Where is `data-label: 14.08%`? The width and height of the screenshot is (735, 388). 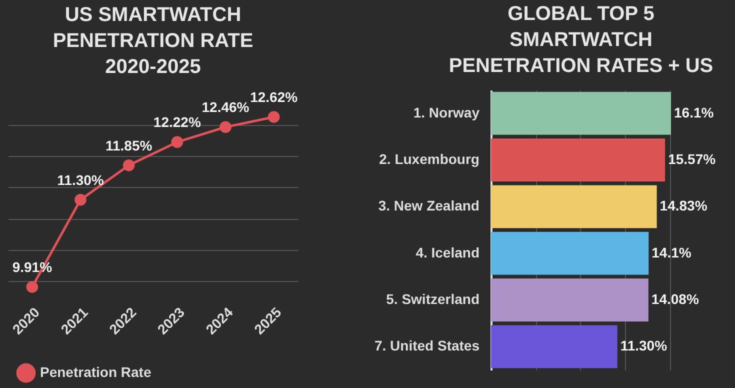
data-label: 14.08% is located at coordinates (675, 299).